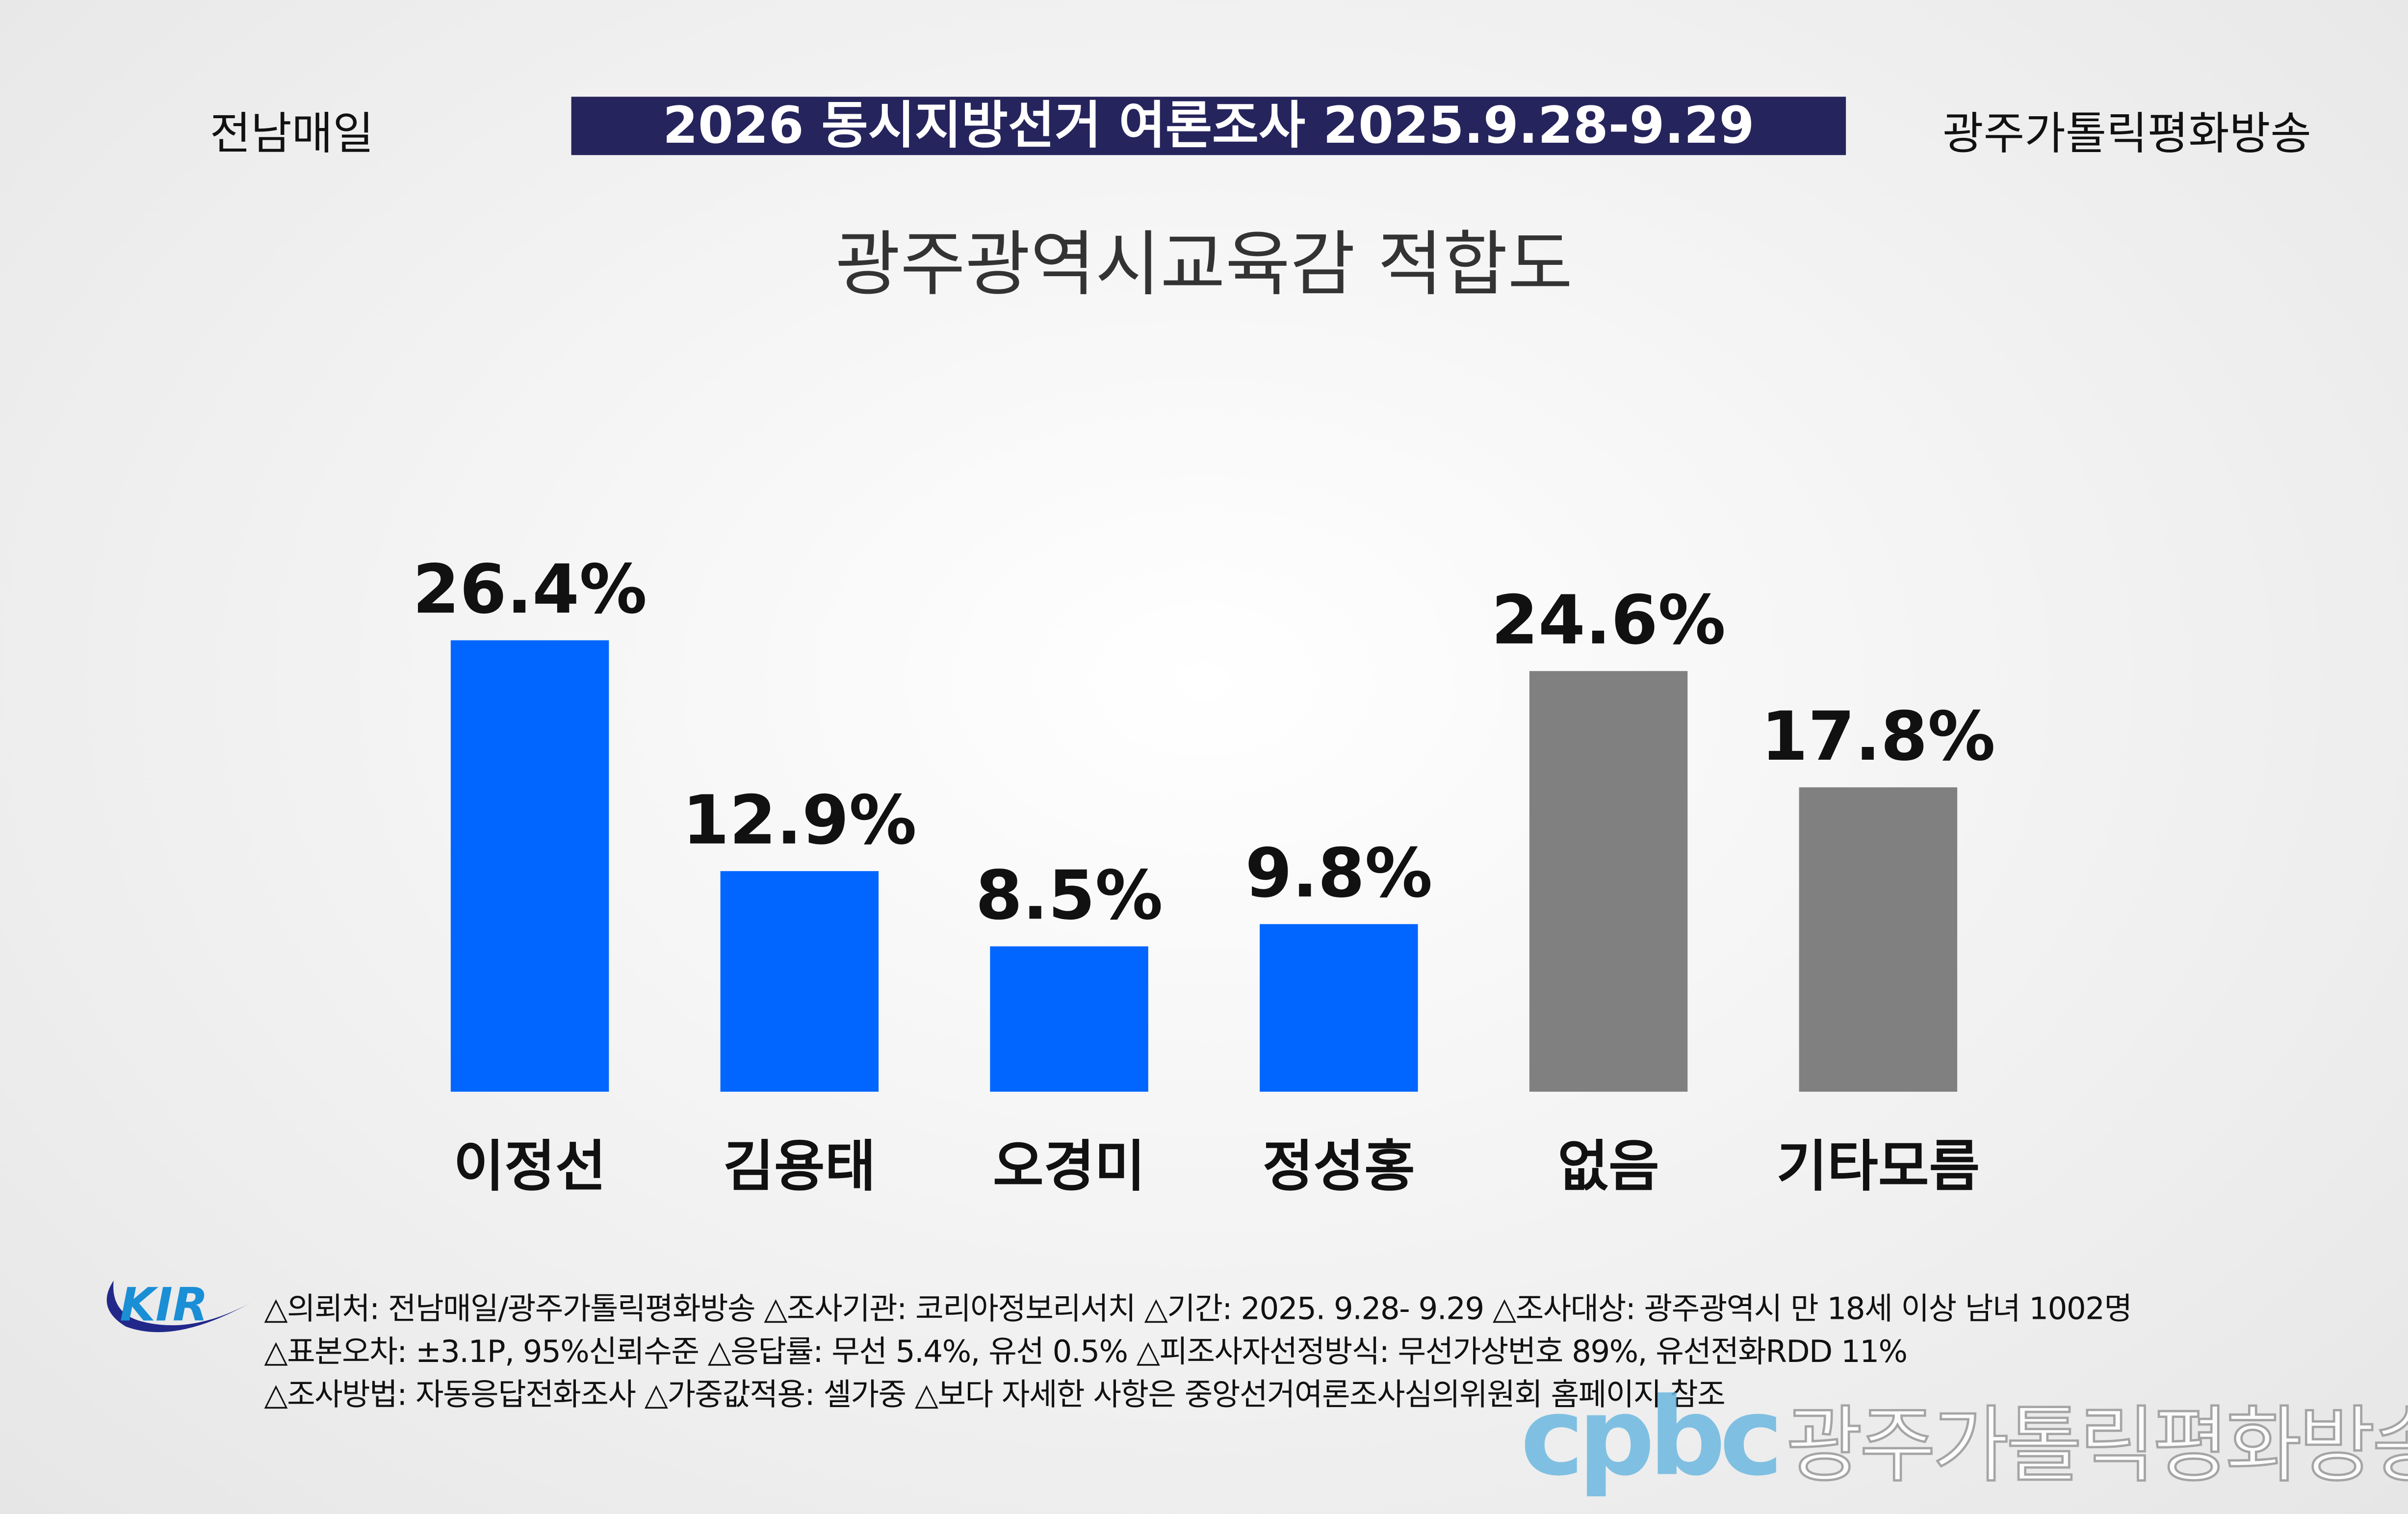 The image size is (2408, 1514). What do you see at coordinates (1339, 874) in the screenshot?
I see `value-label: 9.8%` at bounding box center [1339, 874].